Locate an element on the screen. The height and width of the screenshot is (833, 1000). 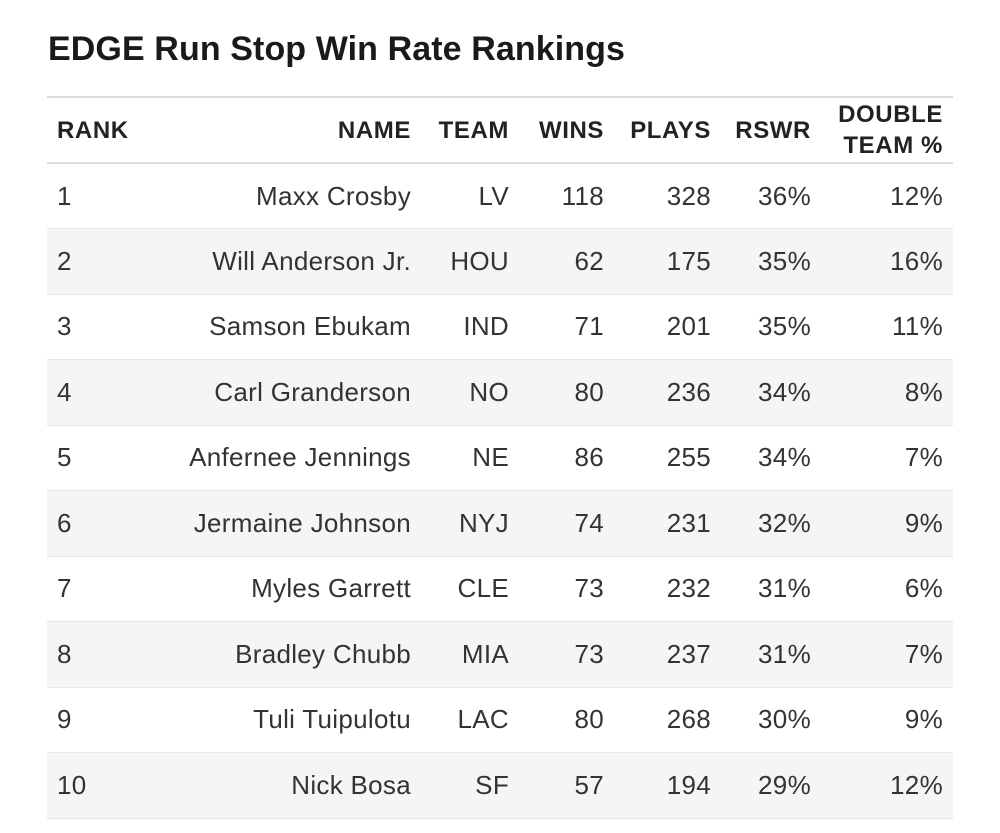
cell-player-name-link: Tuli Tuipulotu is located at coordinates (332, 719).